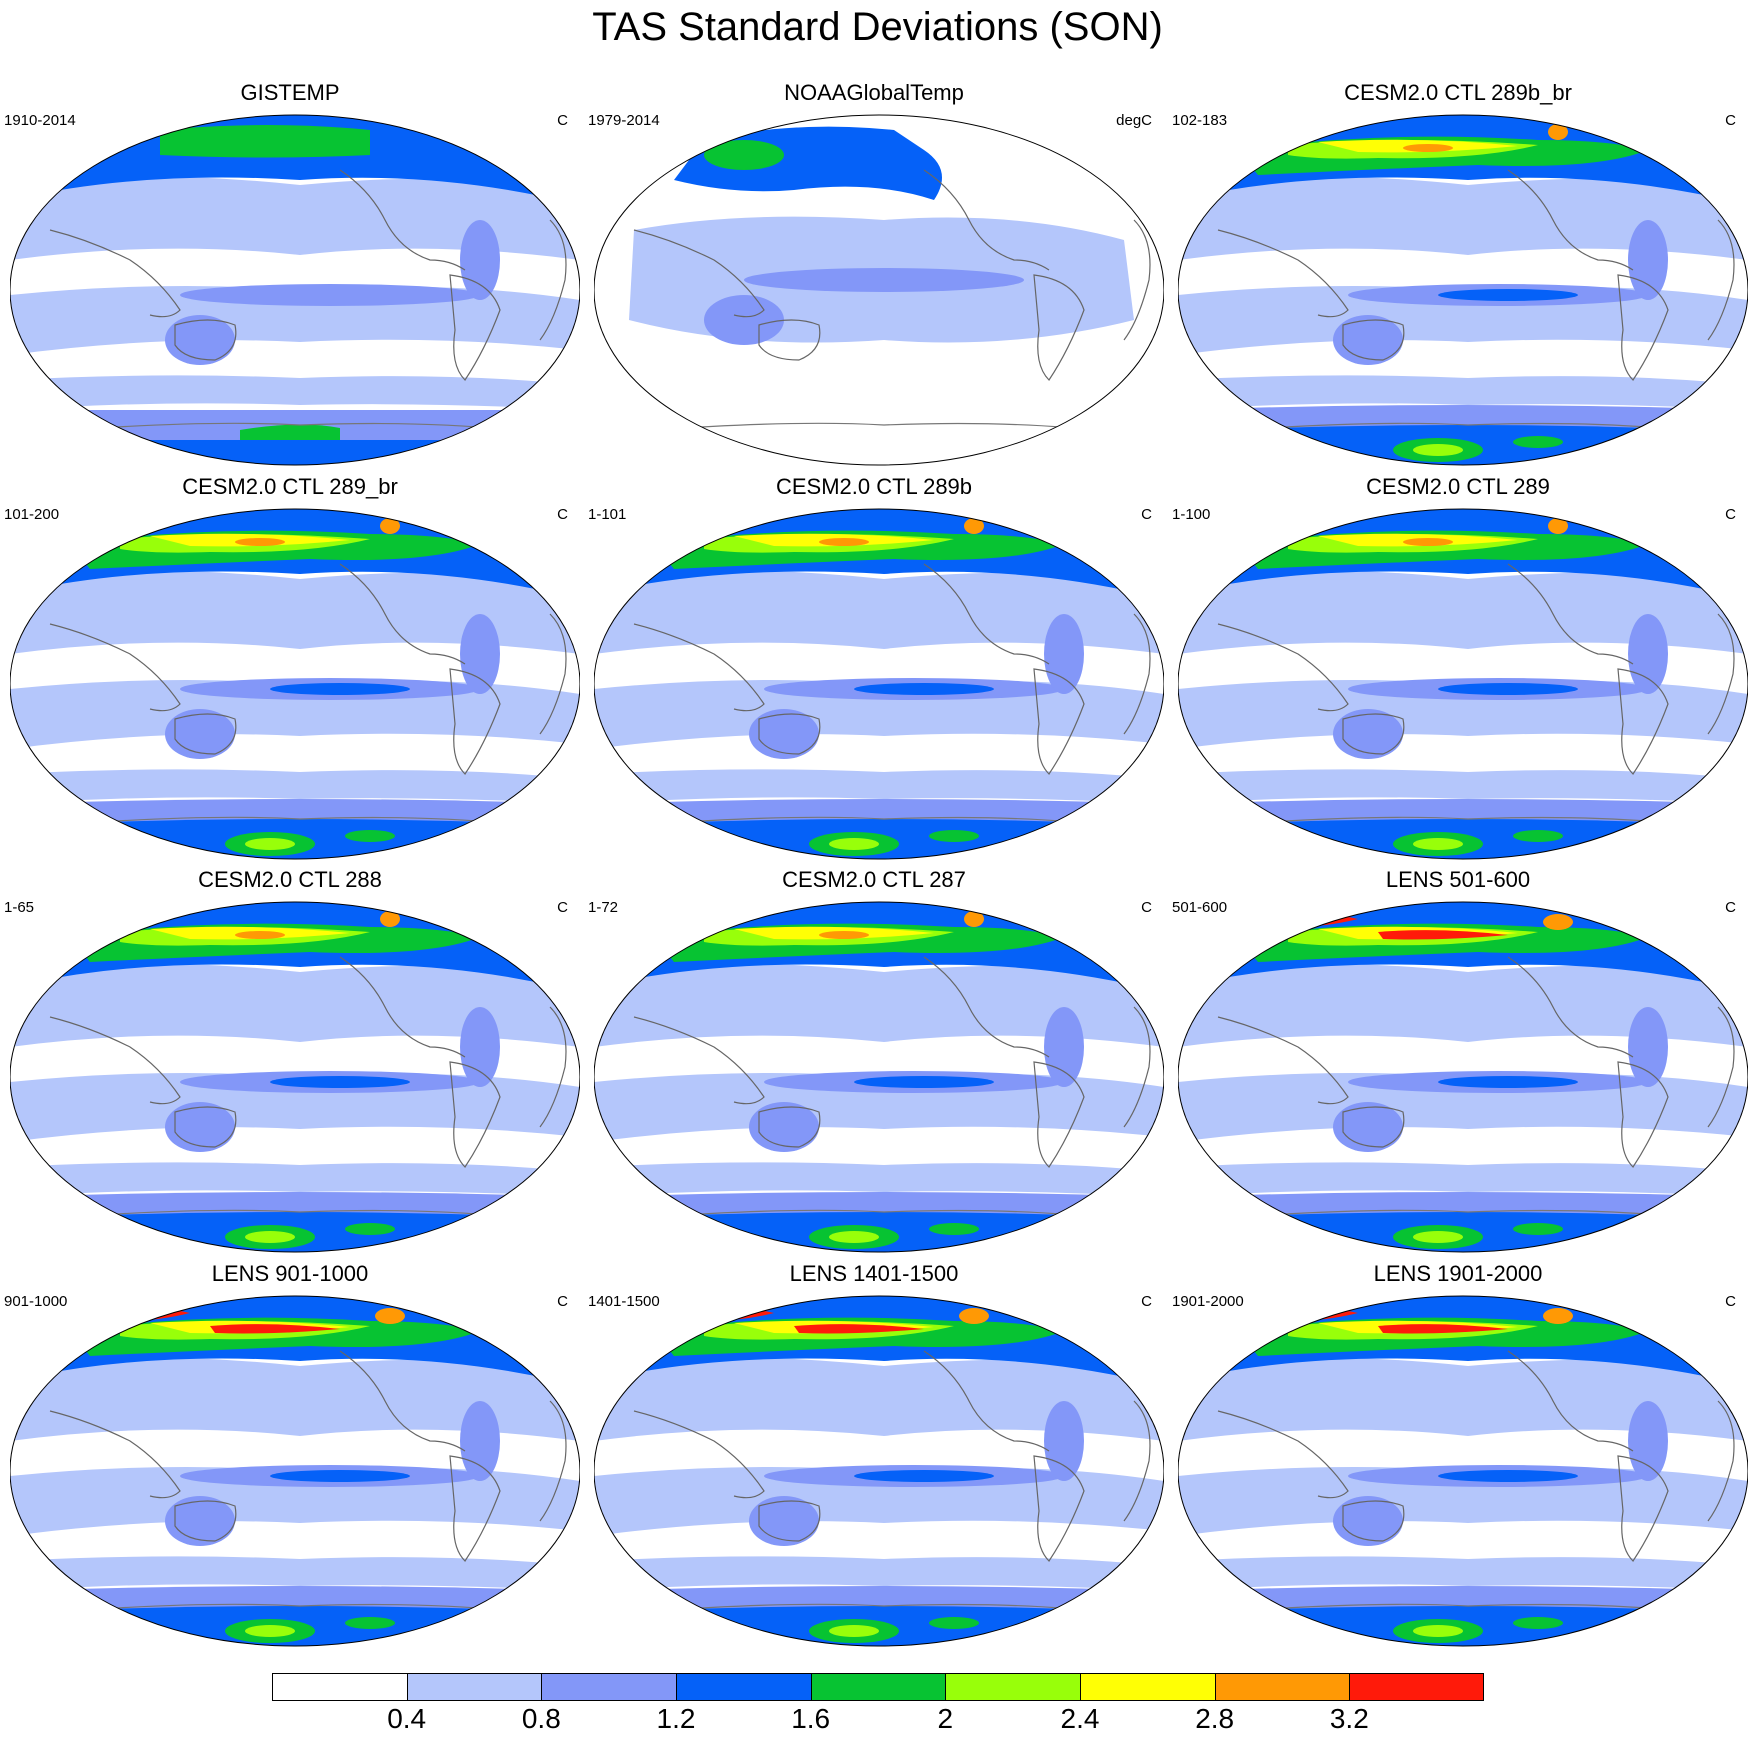 This screenshot has height=1743, width=1755. What do you see at coordinates (874, 1064) in the screenshot?
I see `map-panel: CESM2.0 CTL 287 1-72 C` at bounding box center [874, 1064].